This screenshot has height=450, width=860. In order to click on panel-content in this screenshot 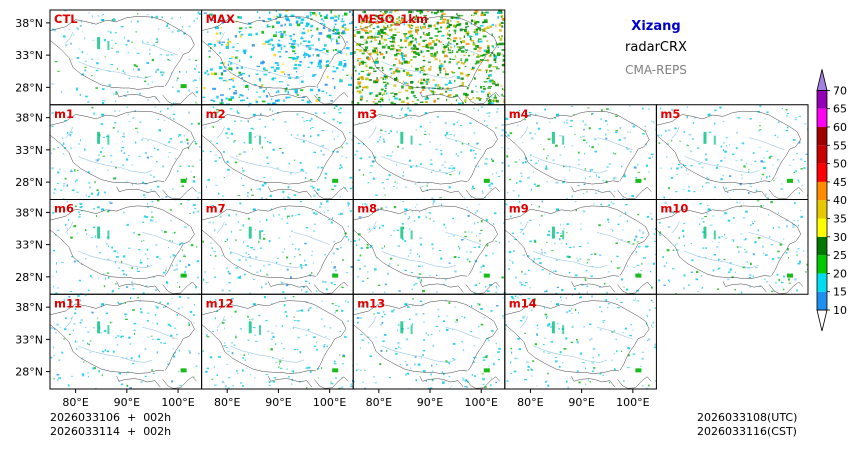, I will do `click(277, 152)`.